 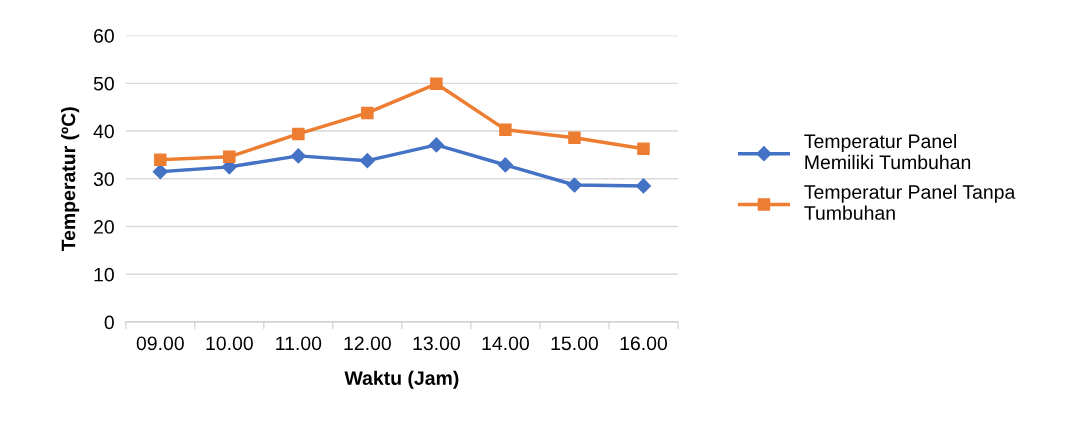 What do you see at coordinates (299, 343) in the screenshot?
I see `x-tick-label: 11.00` at bounding box center [299, 343].